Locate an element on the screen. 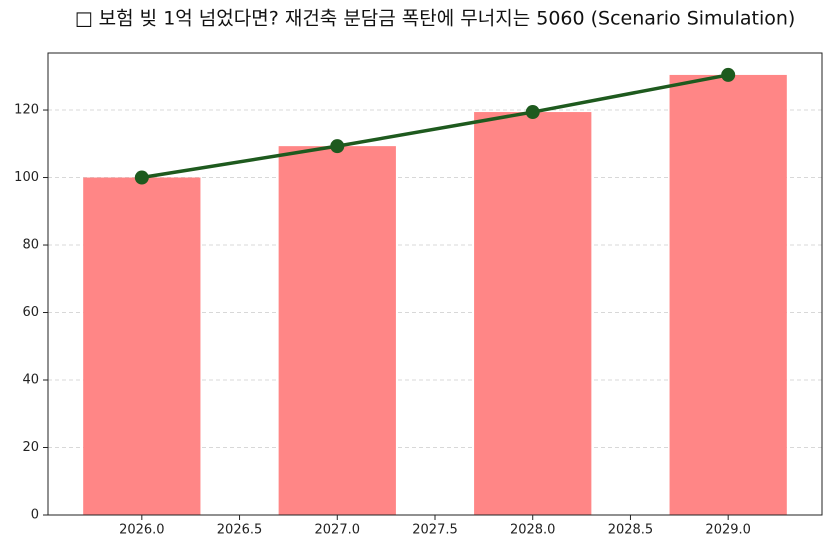  line is located at coordinates (435, 126).